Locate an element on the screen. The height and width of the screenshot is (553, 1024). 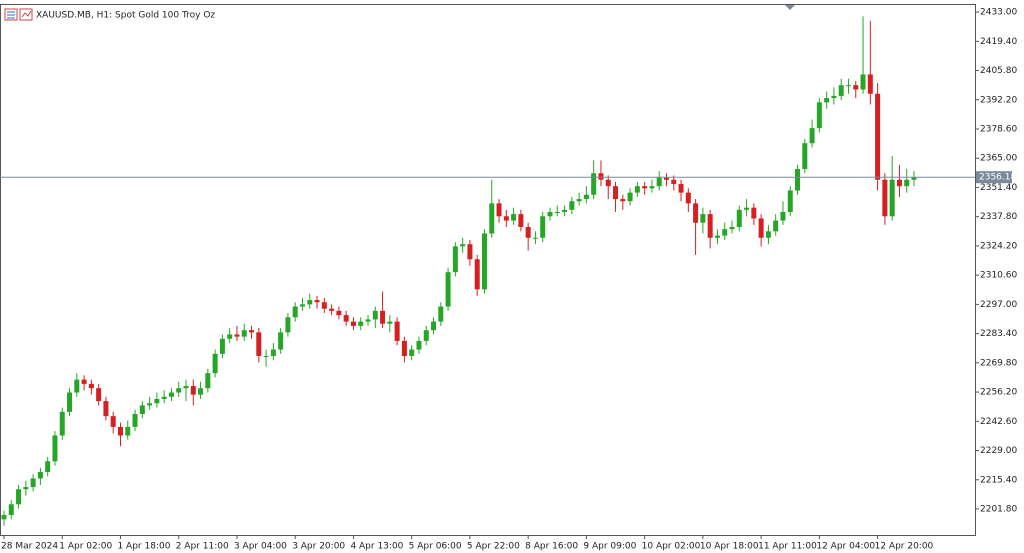
y-tick-label: 2256.20 is located at coordinates (998, 393).